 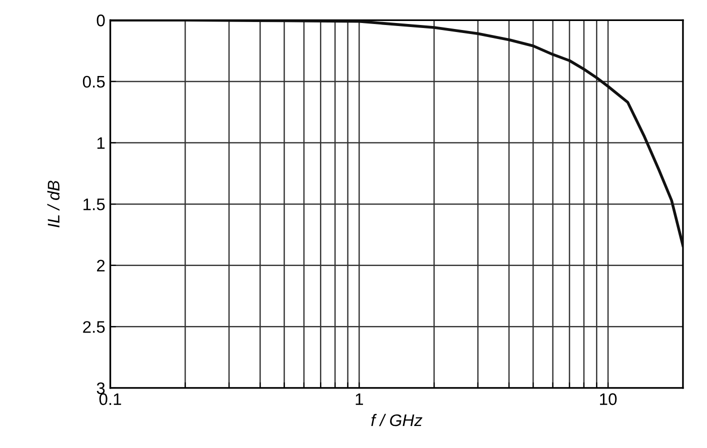 I want to click on y-tick-label: 2.5, so click(x=94, y=327).